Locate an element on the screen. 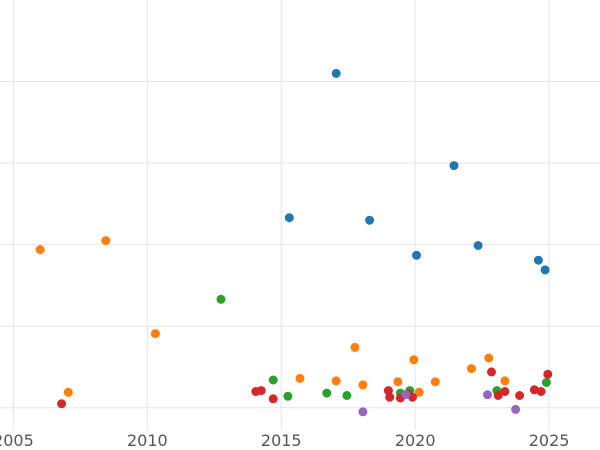 The image size is (600, 450). x-tick-label-2015: 2015 is located at coordinates (281, 440).